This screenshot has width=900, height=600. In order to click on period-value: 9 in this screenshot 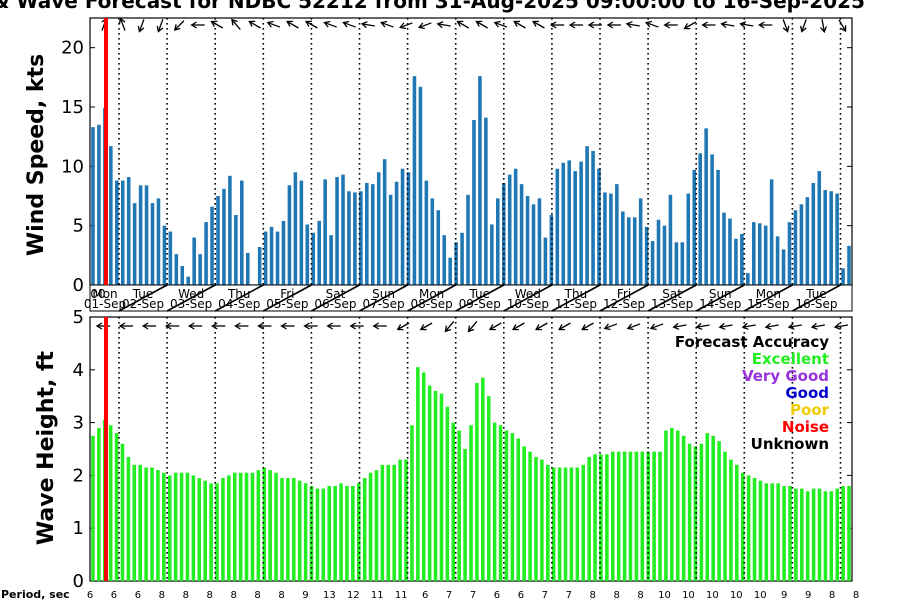, I will do `click(305, 595)`.